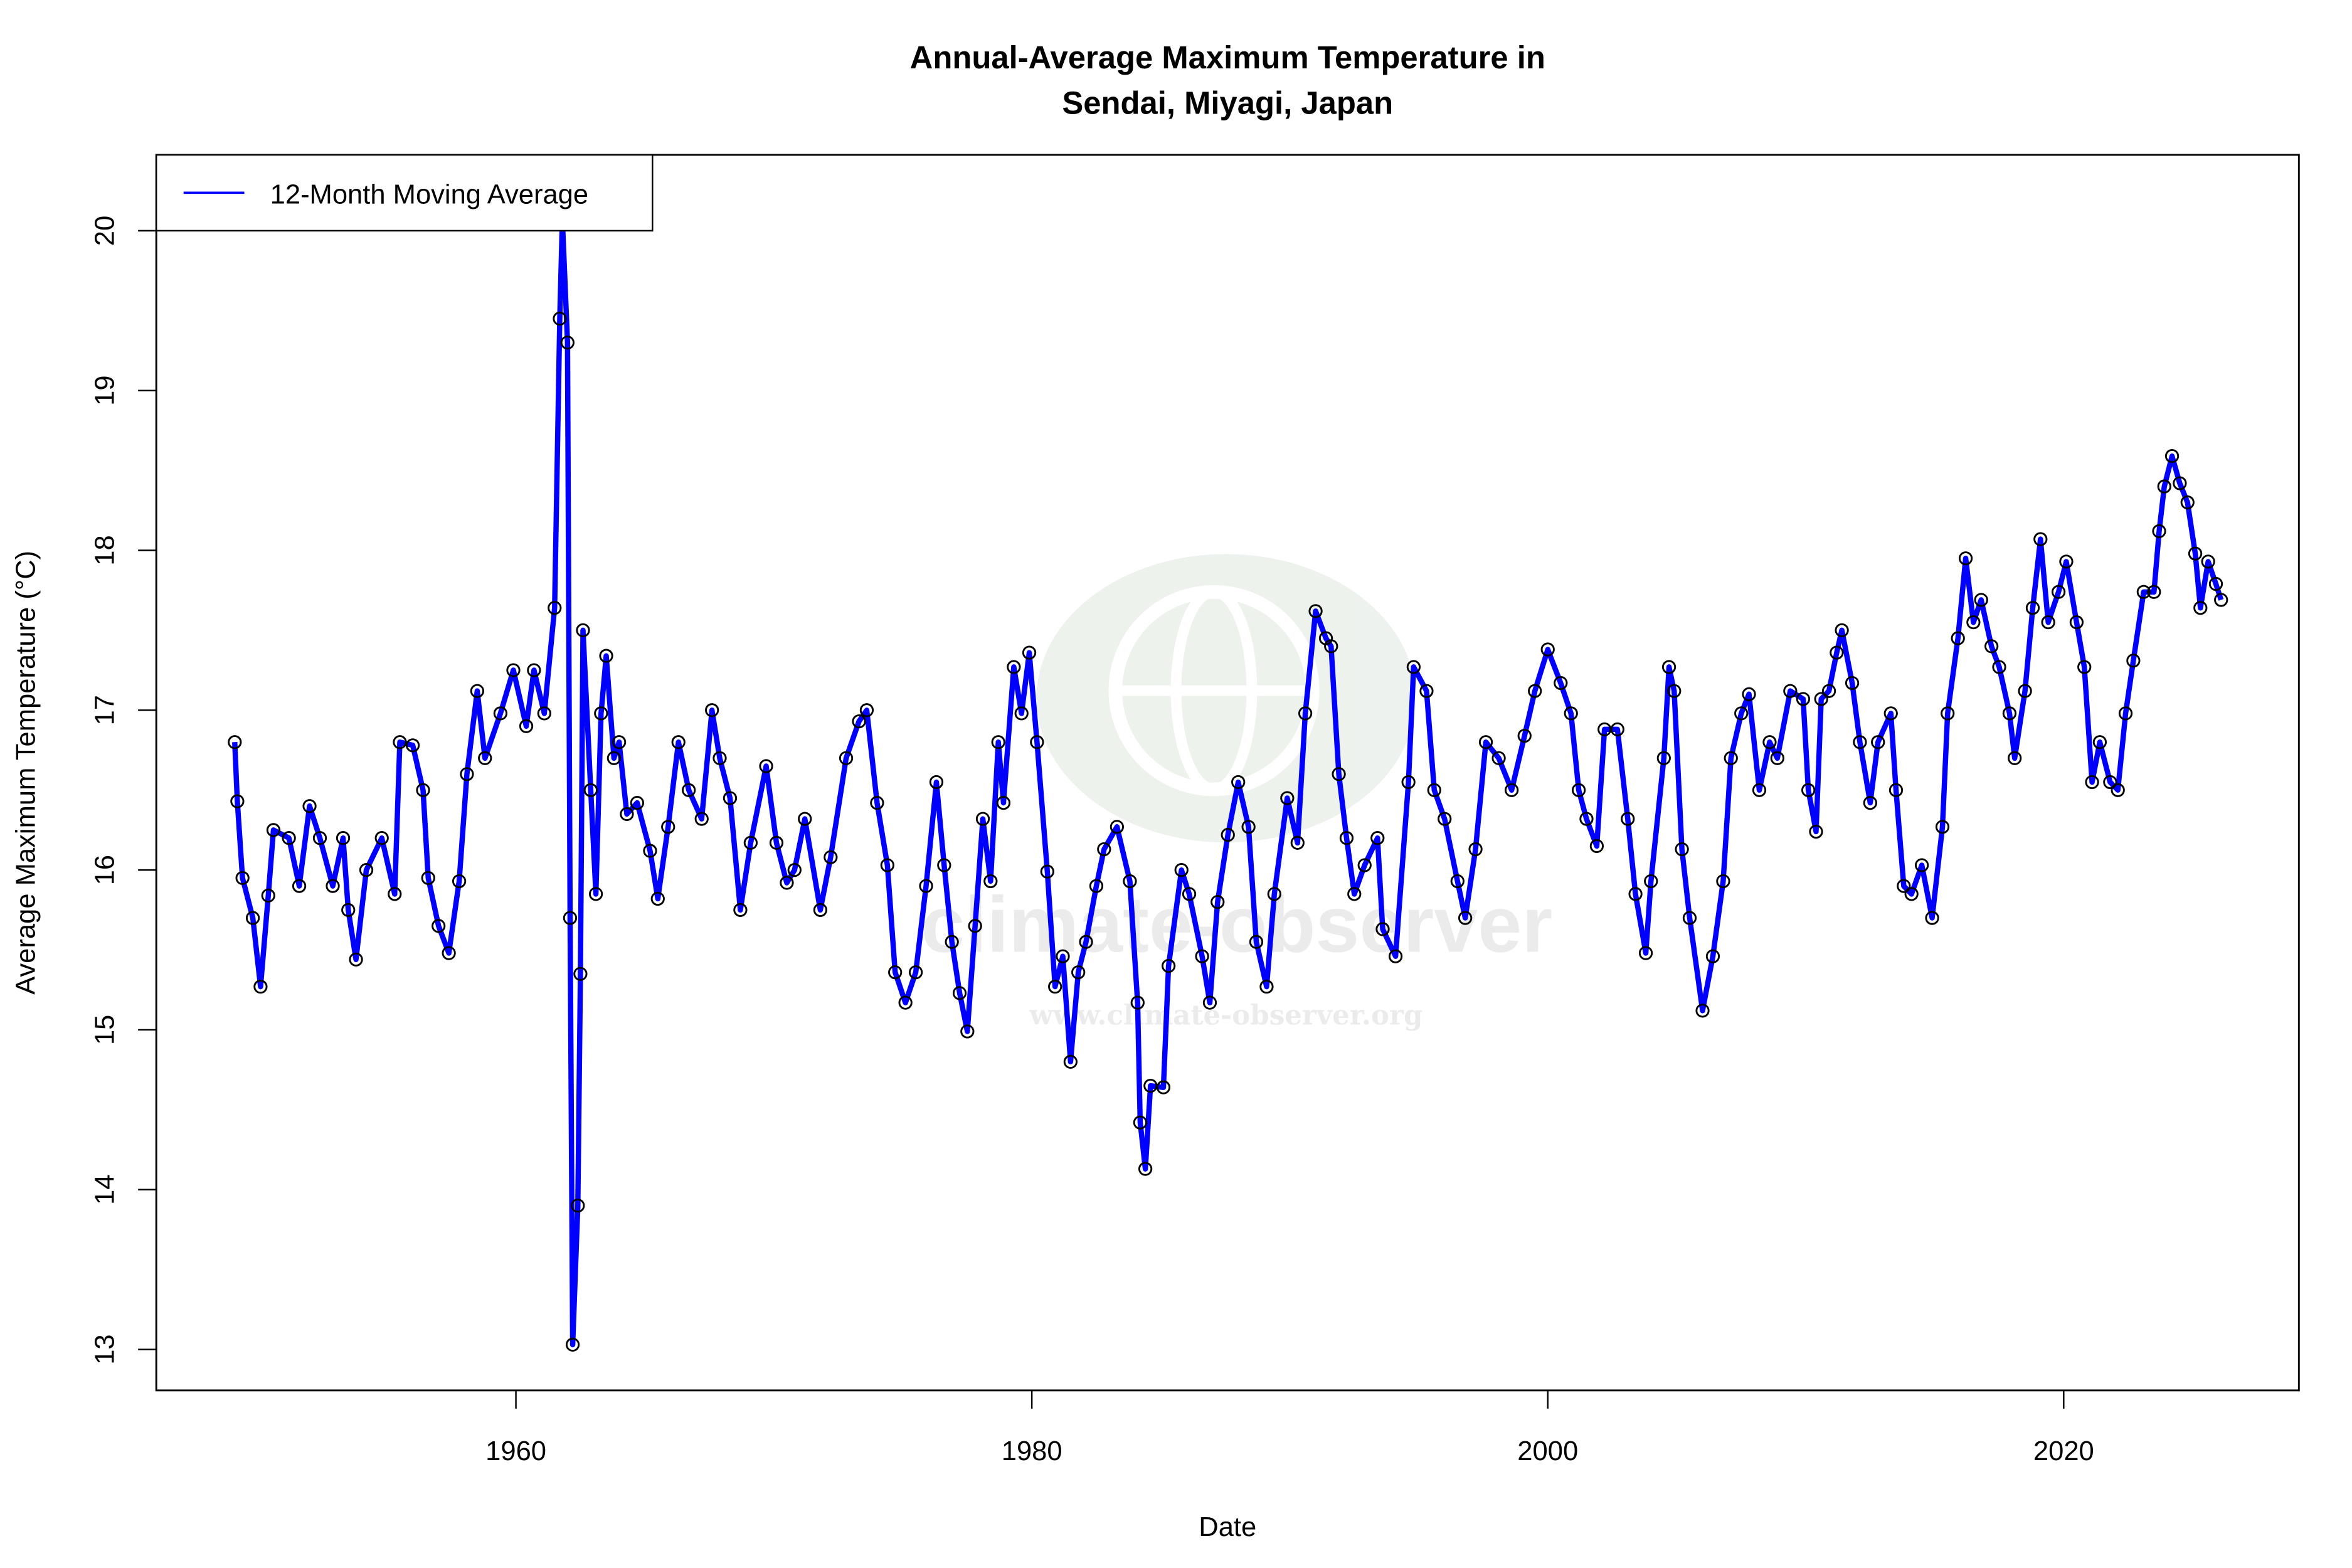 The width and height of the screenshot is (2352, 1568). What do you see at coordinates (123, 790) in the screenshot?
I see `y-axis: 13 14 15 16 17 18 19 20` at bounding box center [123, 790].